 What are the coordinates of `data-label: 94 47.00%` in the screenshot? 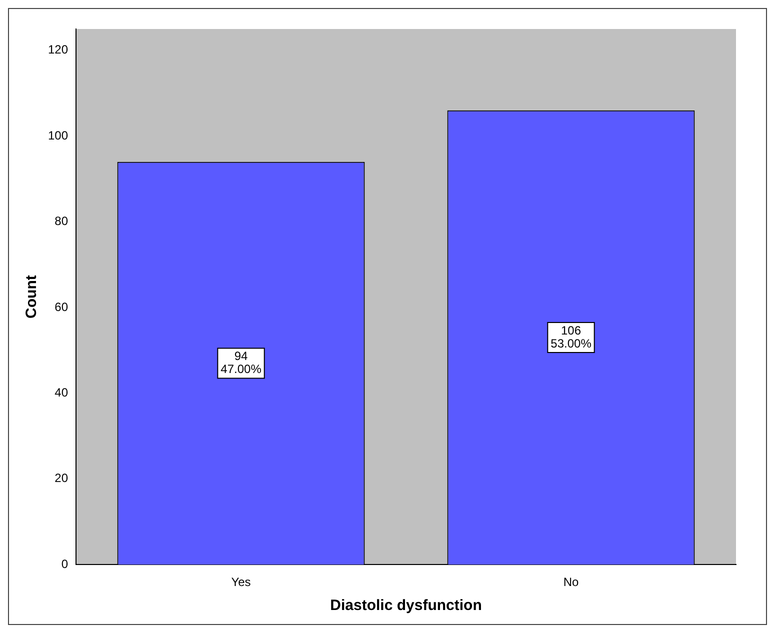 It's located at (241, 362).